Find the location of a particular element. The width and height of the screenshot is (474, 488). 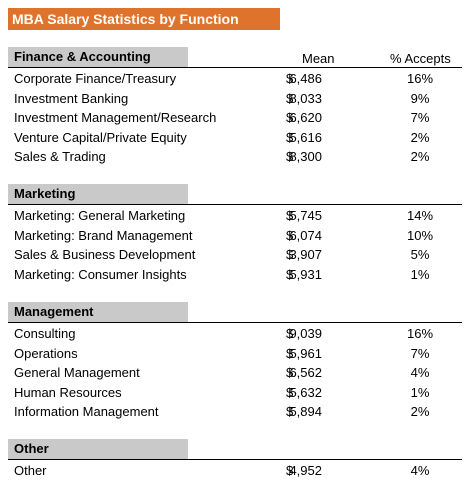

mean-value: 6,074 is located at coordinates (305, 235).